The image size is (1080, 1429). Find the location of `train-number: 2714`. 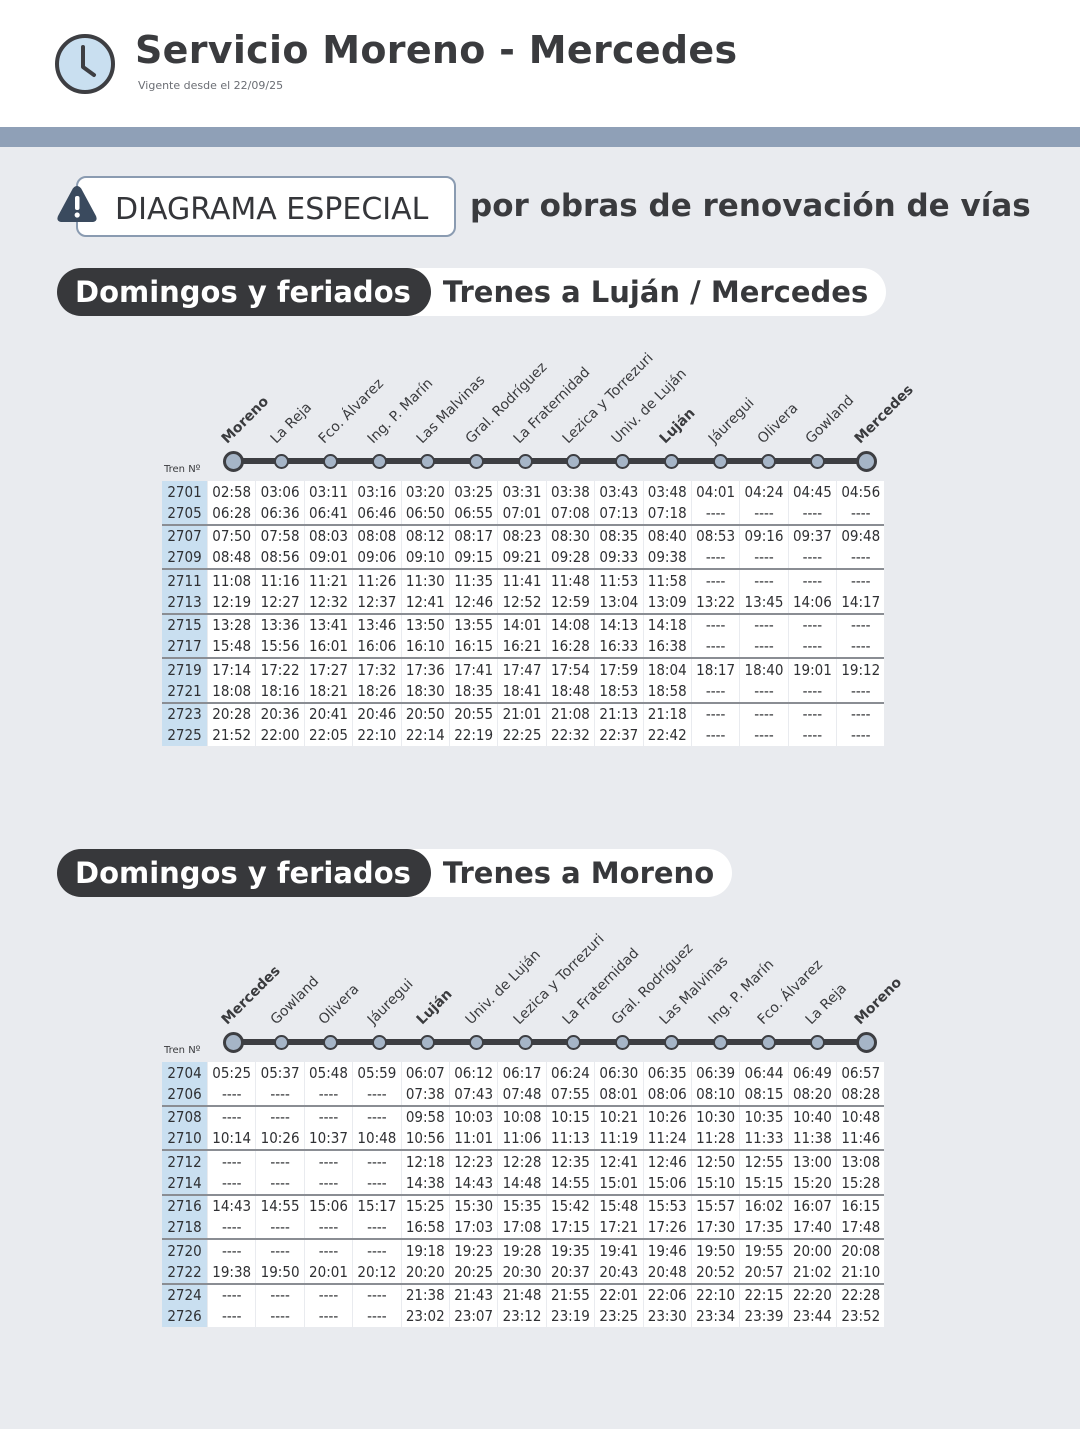

train-number: 2714 is located at coordinates (185, 1183).